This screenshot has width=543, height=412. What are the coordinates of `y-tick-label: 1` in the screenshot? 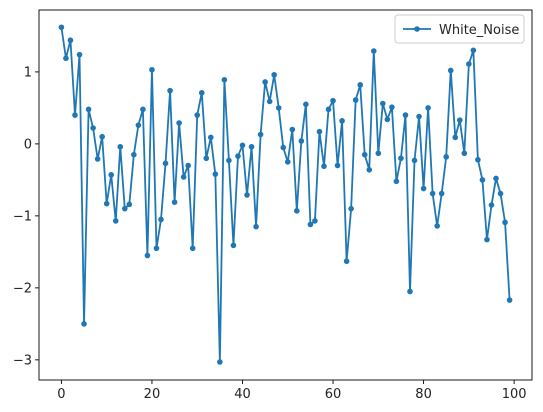 It's located at (28, 72).